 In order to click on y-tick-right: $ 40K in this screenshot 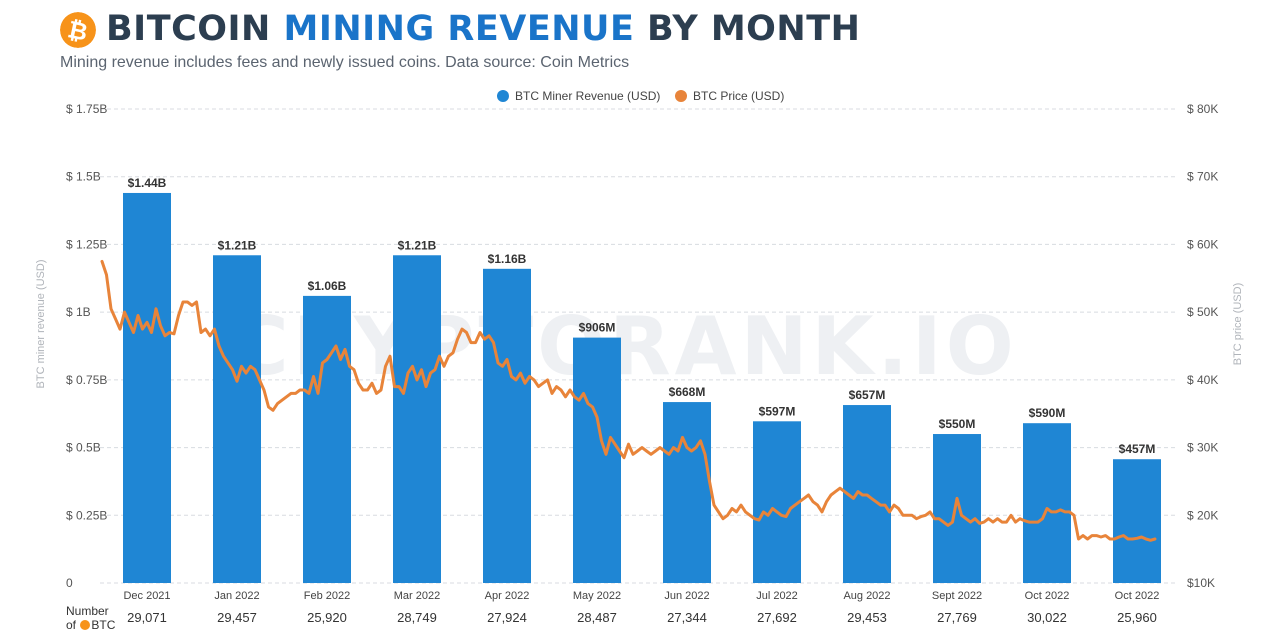, I will do `click(1202, 380)`.